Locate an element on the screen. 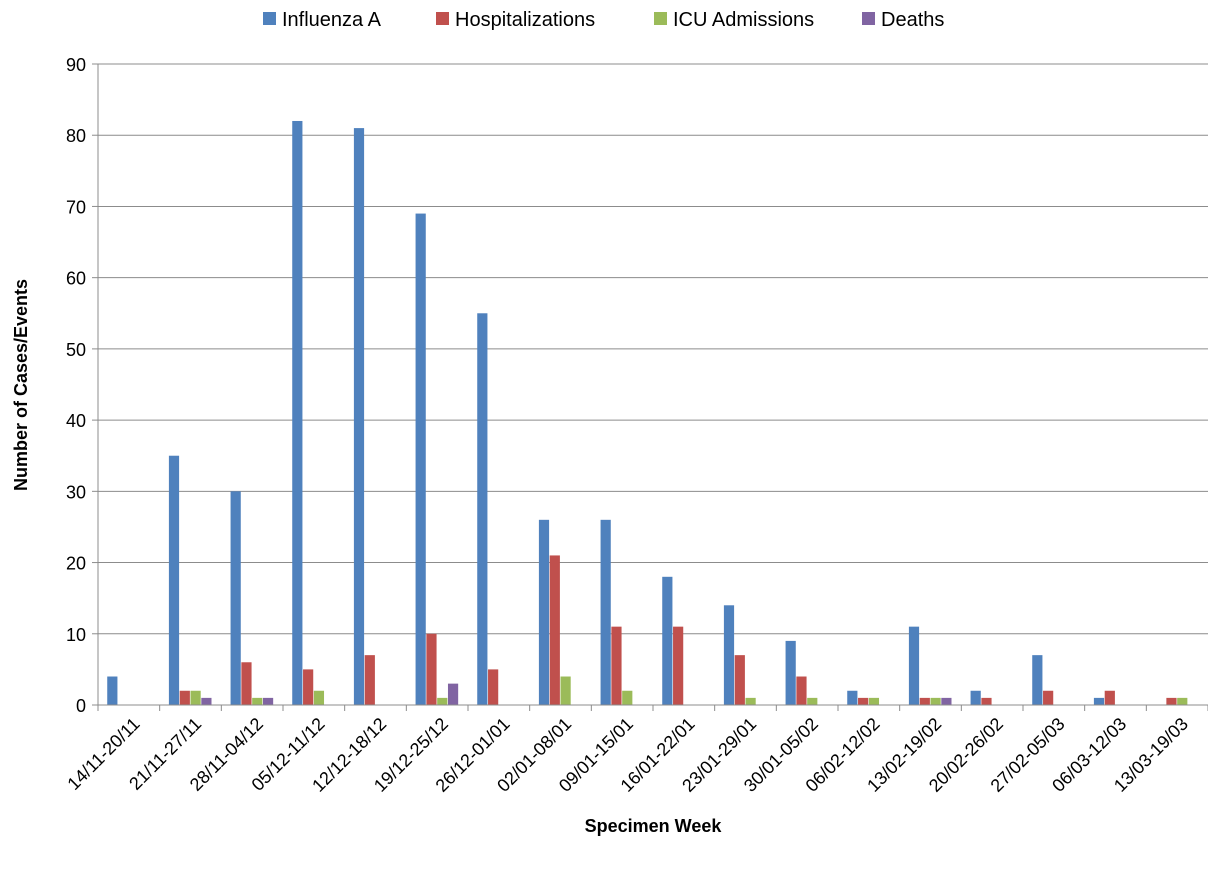 The height and width of the screenshot is (869, 1208). legend-label: Influenza A is located at coordinates (332, 20).